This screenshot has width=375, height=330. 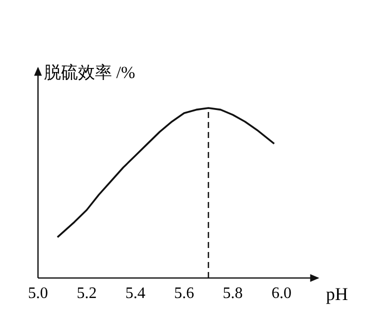 I want to click on x-axis-title: pH, so click(x=337, y=294).